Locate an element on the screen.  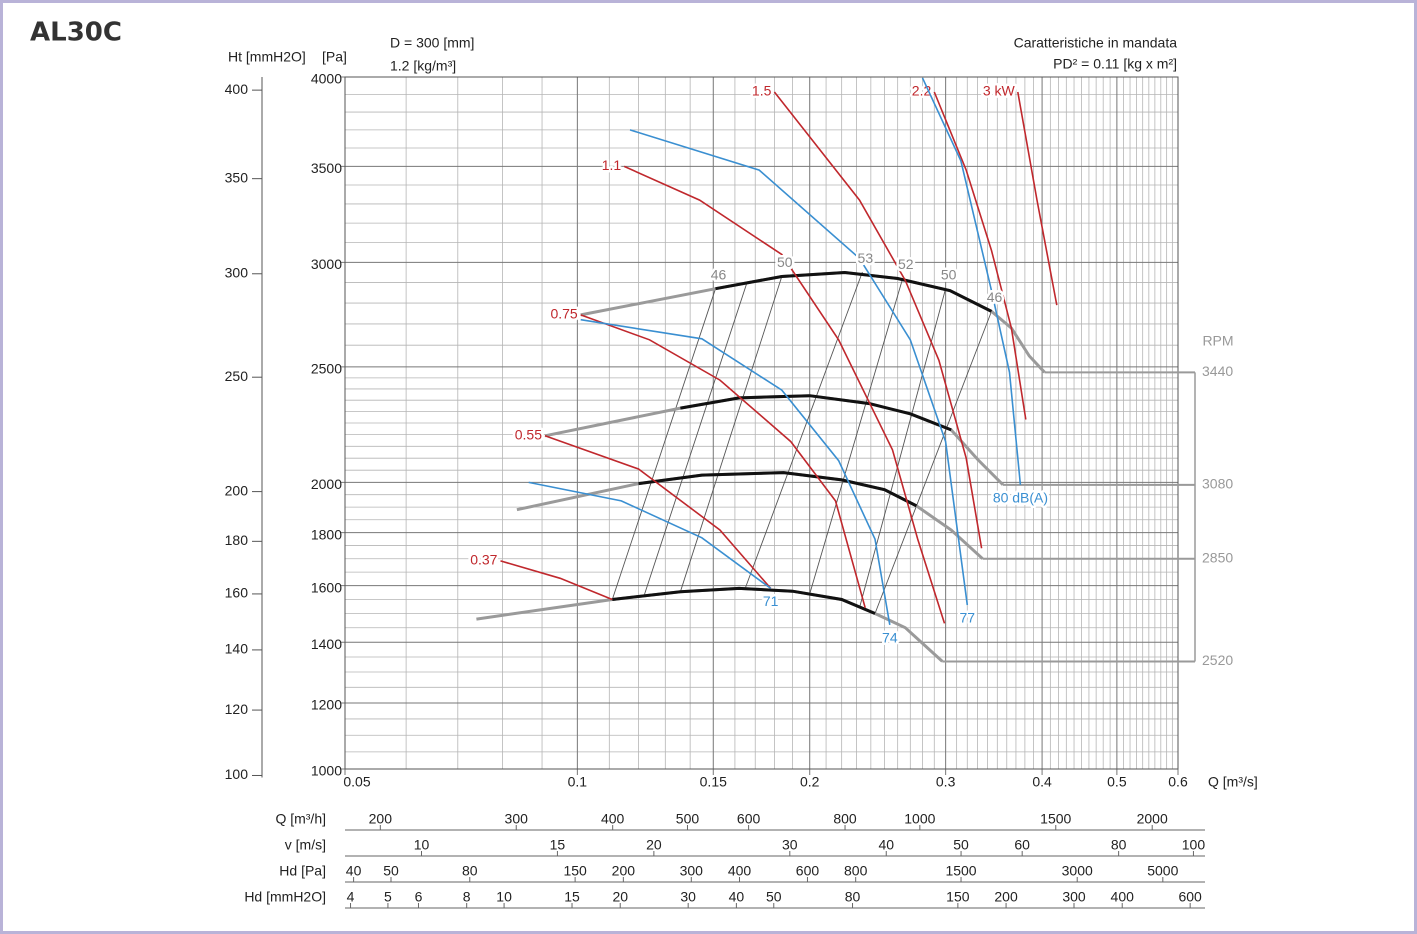
y-tick-label: 1800 is located at coordinates (326, 534).